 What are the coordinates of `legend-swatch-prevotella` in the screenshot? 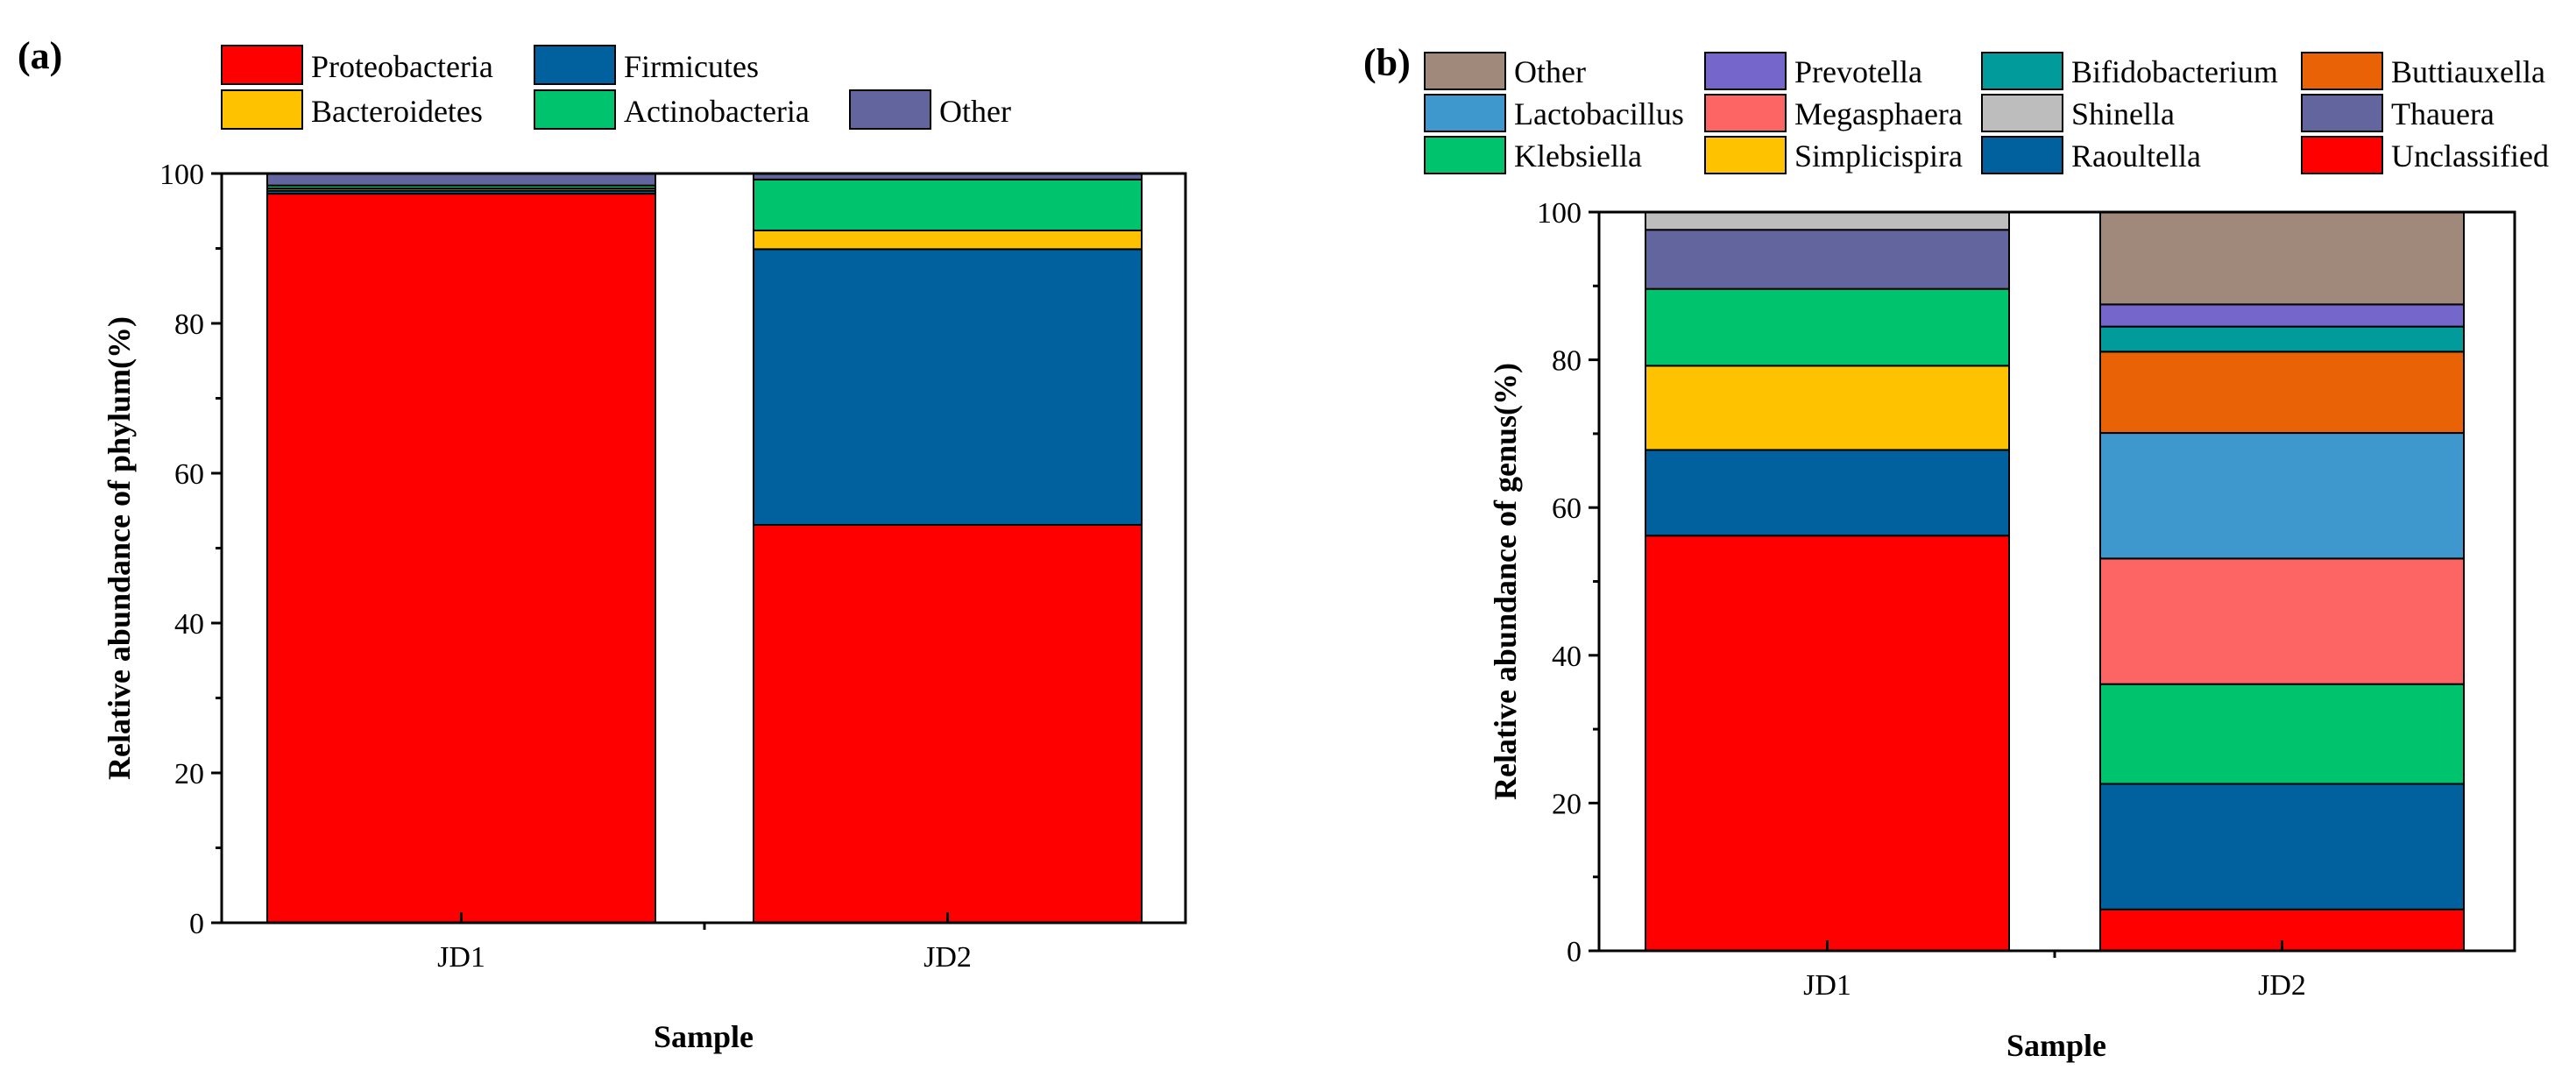 It's located at (1745, 71).